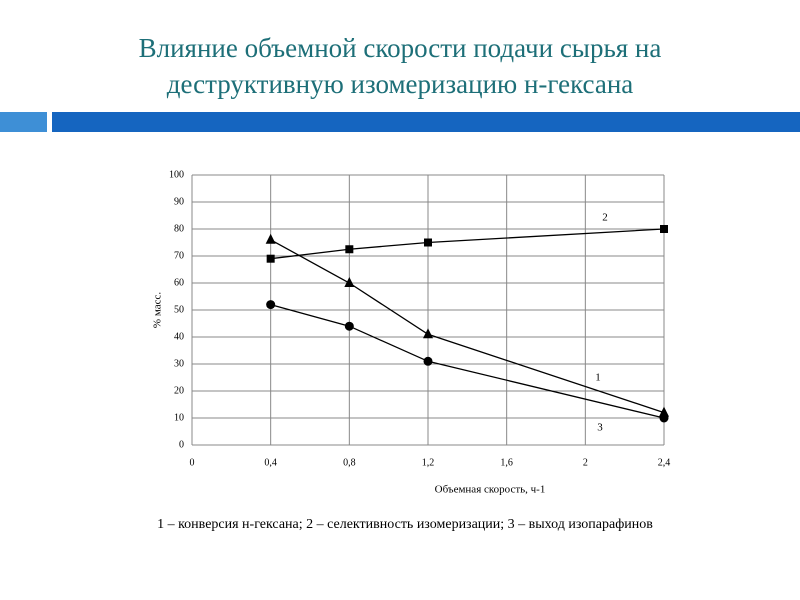  What do you see at coordinates (664, 462) in the screenshot?
I see `x-tick-label: 2,4` at bounding box center [664, 462].